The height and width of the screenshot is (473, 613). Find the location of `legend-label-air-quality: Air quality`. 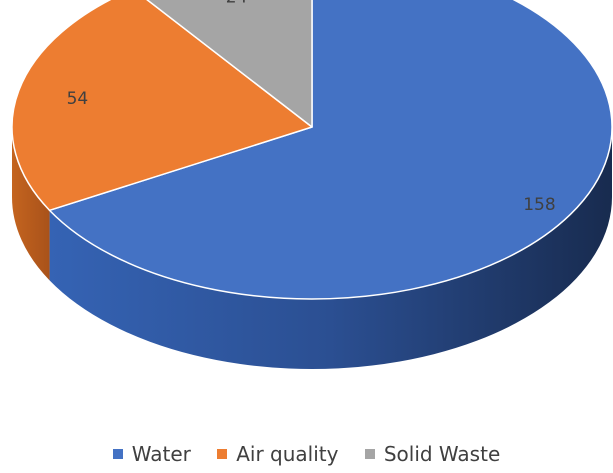

legend-label-air-quality: Air quality is located at coordinates (287, 454).